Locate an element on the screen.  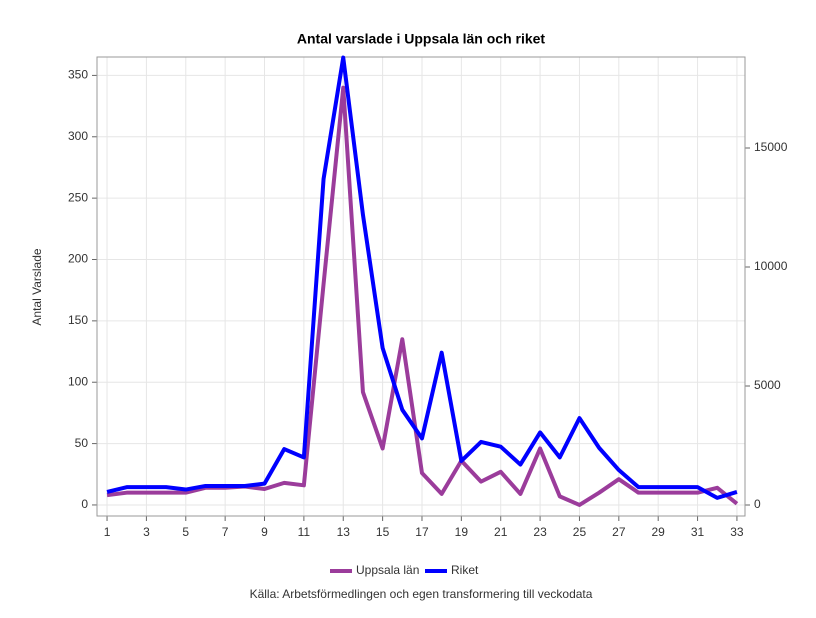
y2-tick-label: 0 is located at coordinates (757, 504).